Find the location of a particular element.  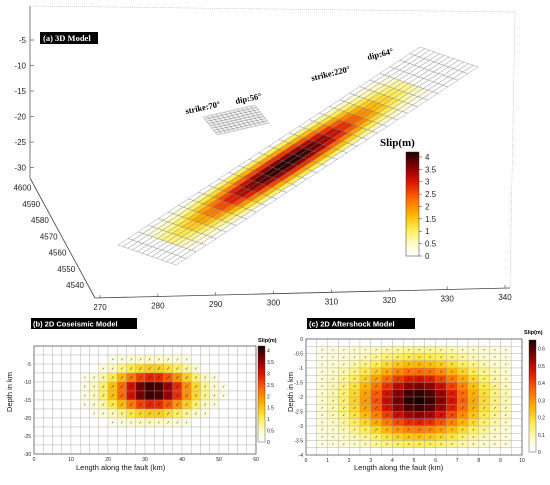

colorbar-title-c: Slip(m) is located at coordinates (533, 333).